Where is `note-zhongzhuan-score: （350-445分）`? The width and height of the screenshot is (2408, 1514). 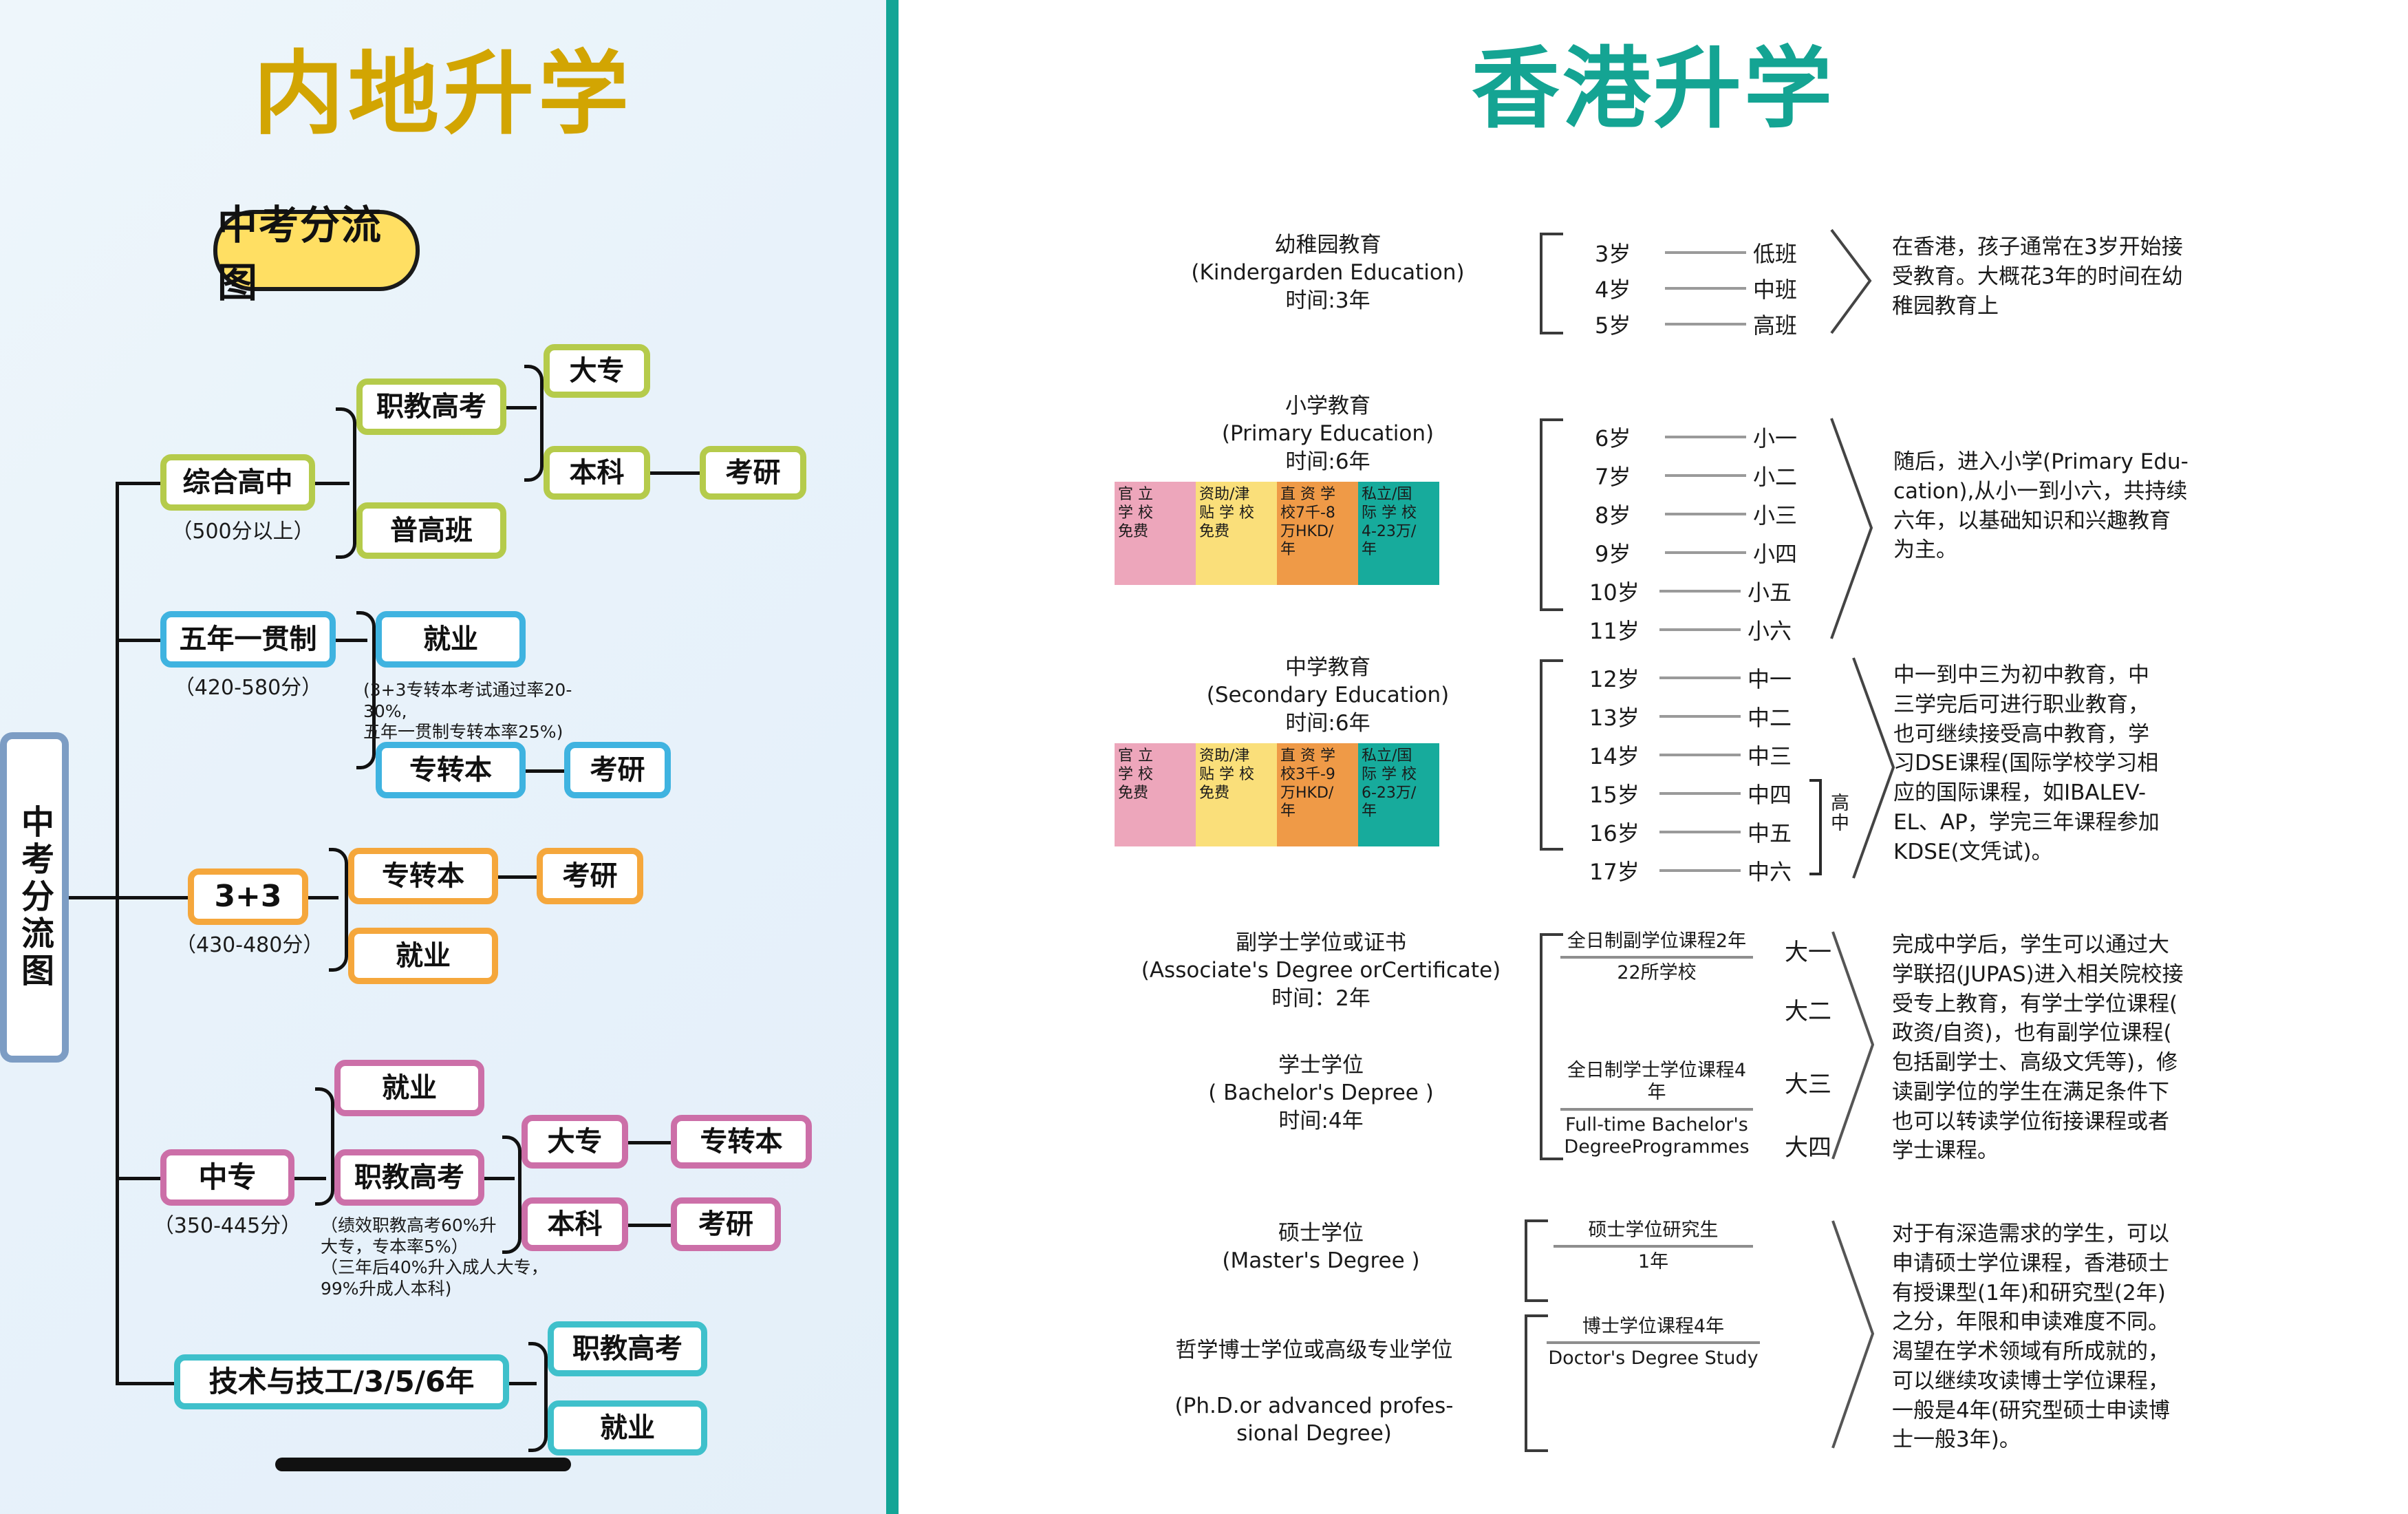
note-zhongzhuan-score: （350-445分） is located at coordinates (227, 1226).